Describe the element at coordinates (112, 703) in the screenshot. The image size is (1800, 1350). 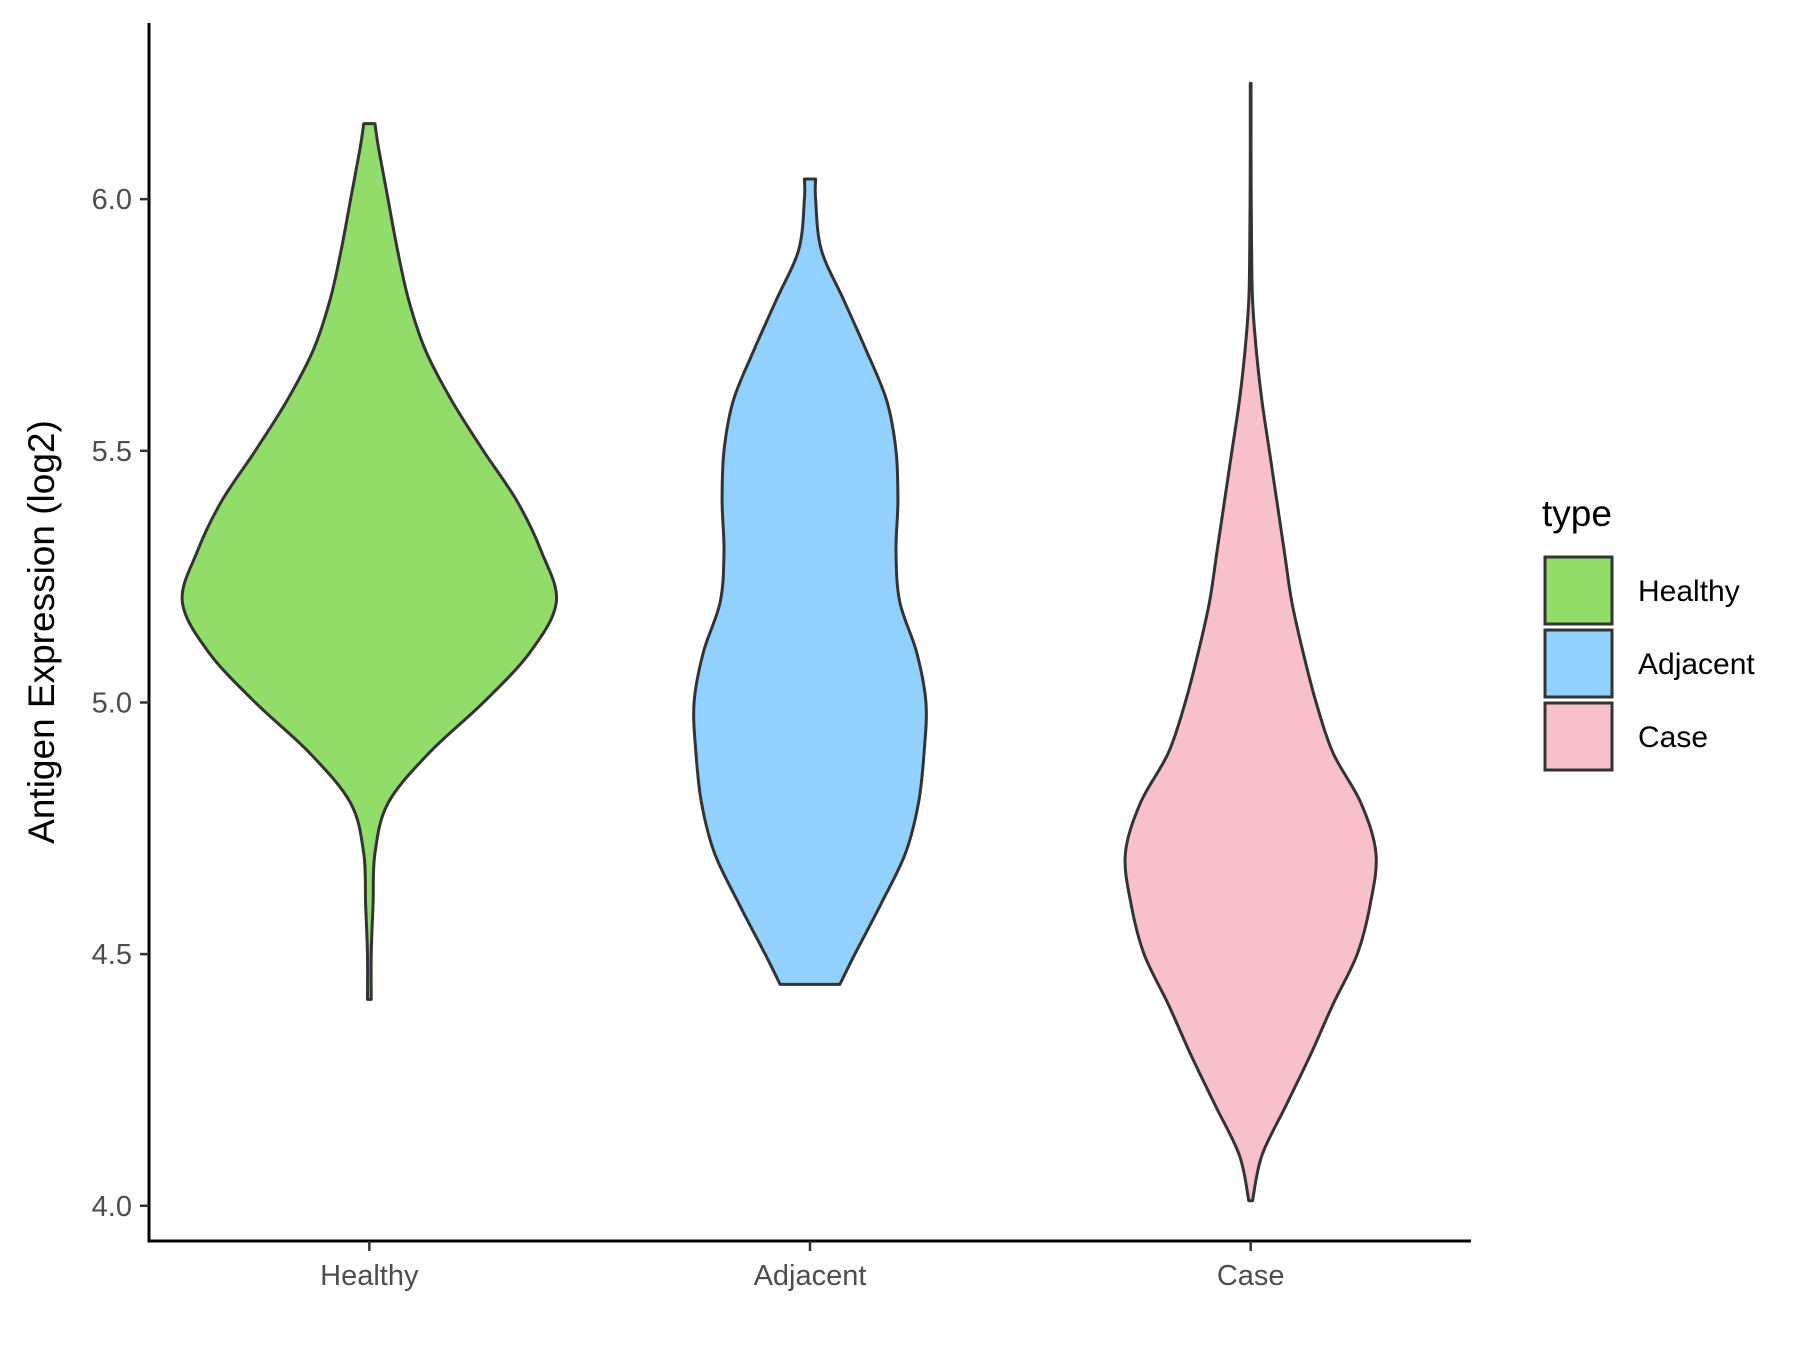
I see `y-tick-label: 5.0` at that location.